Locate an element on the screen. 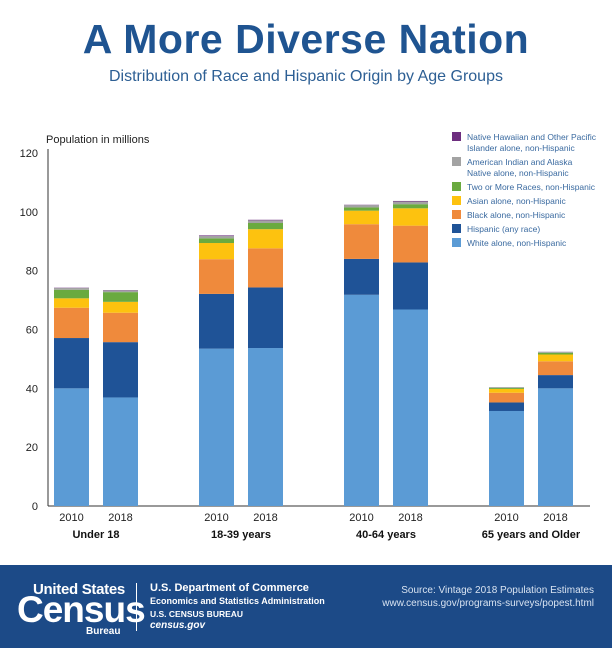 This screenshot has width=612, height=648. legend-label: White alone, non-Hispanic is located at coordinates (517, 243).